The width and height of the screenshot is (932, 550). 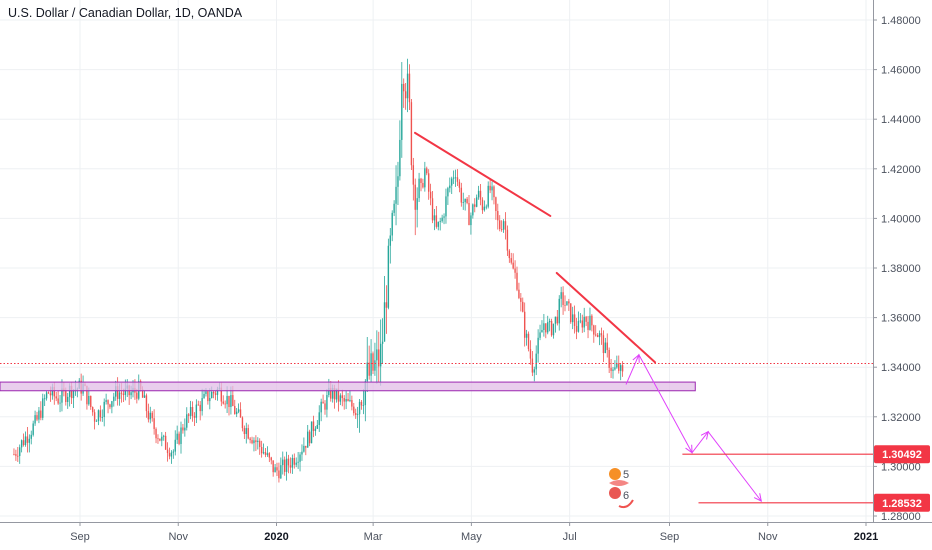 I want to click on x-tick-label: Nov, so click(x=768, y=537).